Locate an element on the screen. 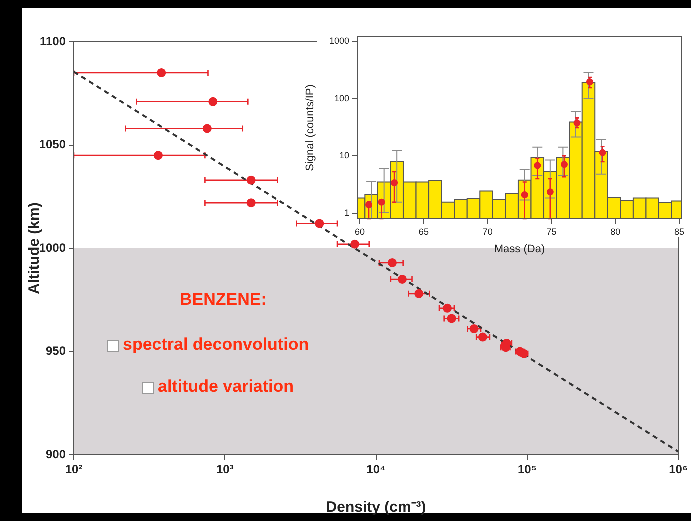  annotation: spectral deconvolution is located at coordinates (216, 344).